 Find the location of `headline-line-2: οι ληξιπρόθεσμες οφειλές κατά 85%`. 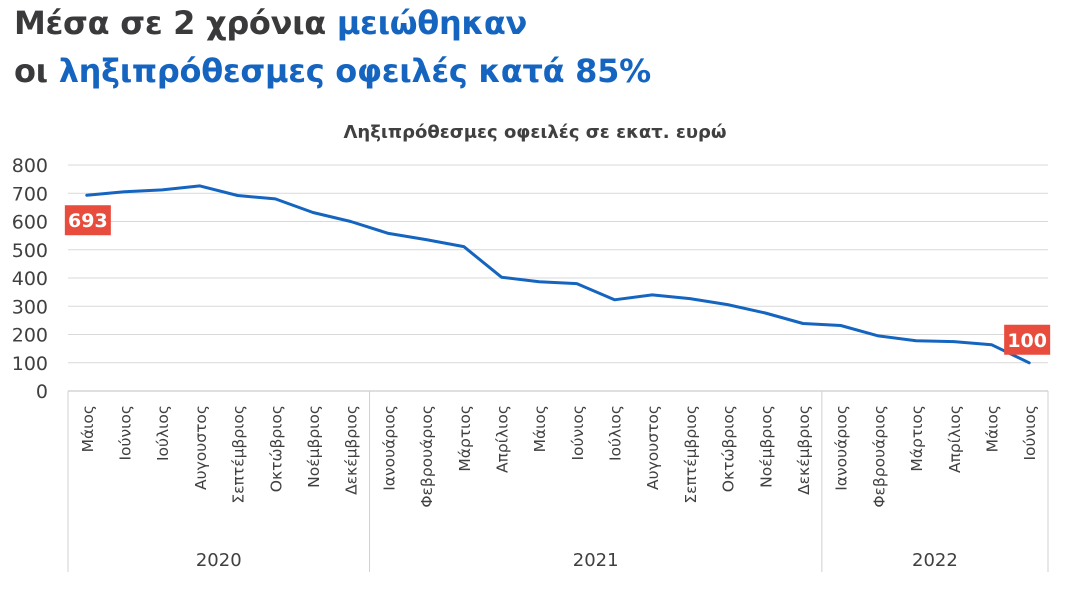

headline-line-2: οι ληξιπρόθεσμες οφειλές κατά 85% is located at coordinates (332, 71).